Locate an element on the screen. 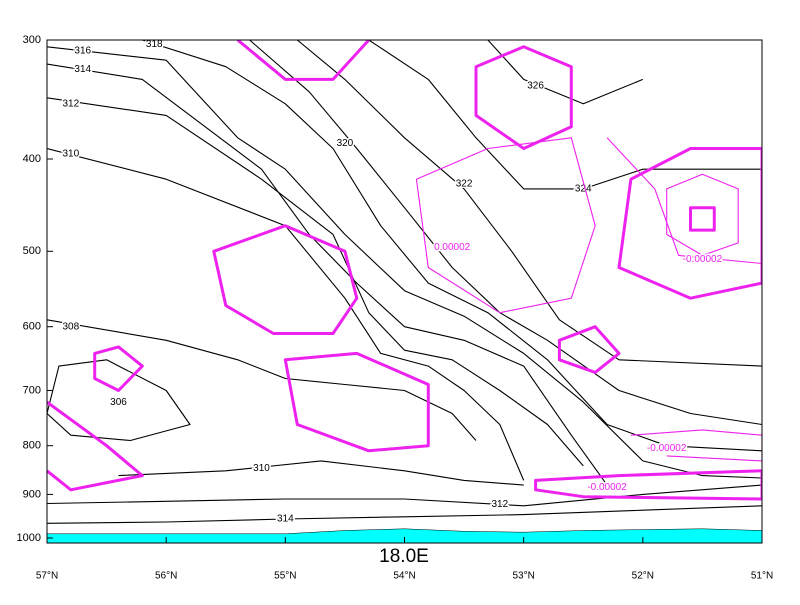 This screenshot has height=605, width=800. contour-label: 324 is located at coordinates (583, 189).